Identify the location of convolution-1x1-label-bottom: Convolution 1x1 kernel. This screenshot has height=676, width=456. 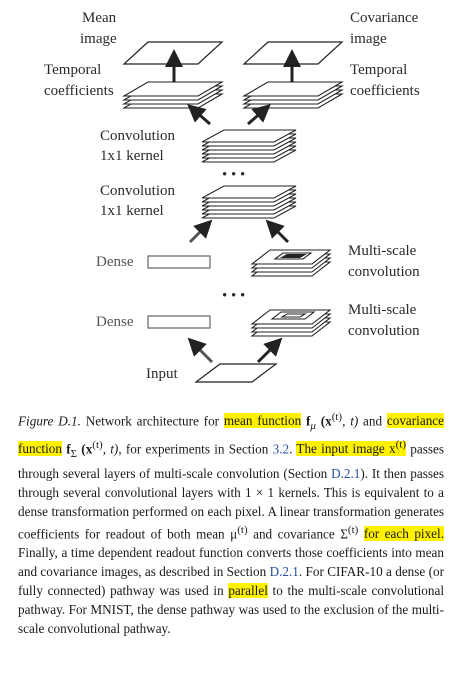
(139, 201).